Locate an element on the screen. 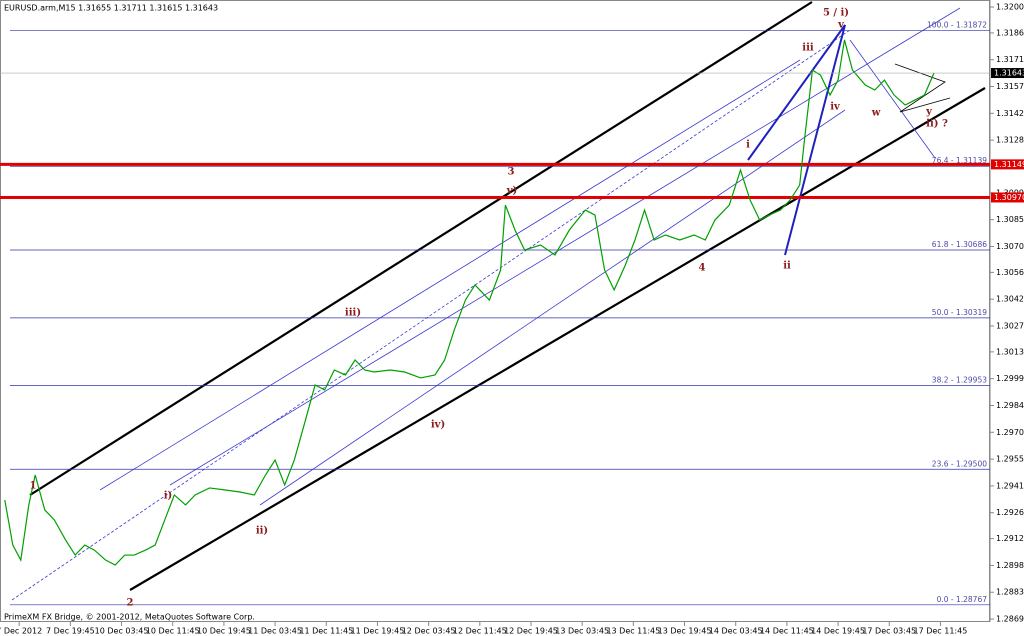  fib-label: 50.0 - 1.30319 is located at coordinates (959, 312).